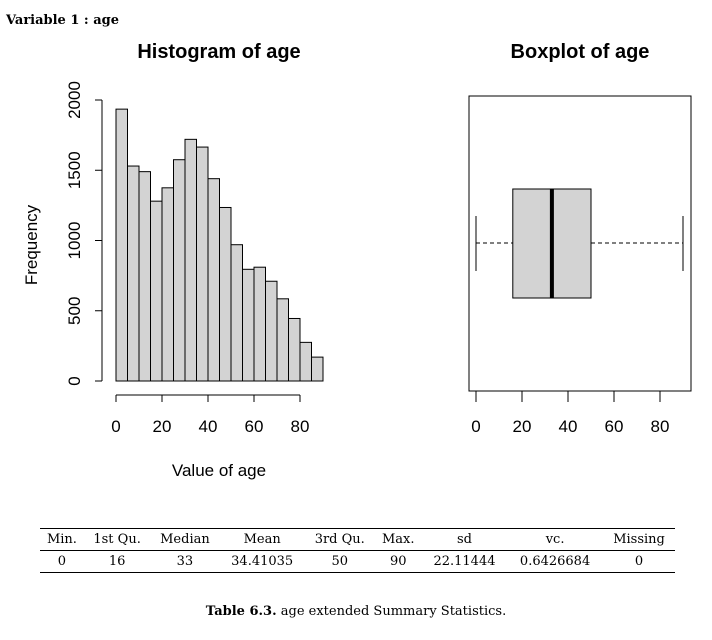  Describe the element at coordinates (339, 539) in the screenshot. I see `header-3rd-qu: 3rd Qu.` at that location.